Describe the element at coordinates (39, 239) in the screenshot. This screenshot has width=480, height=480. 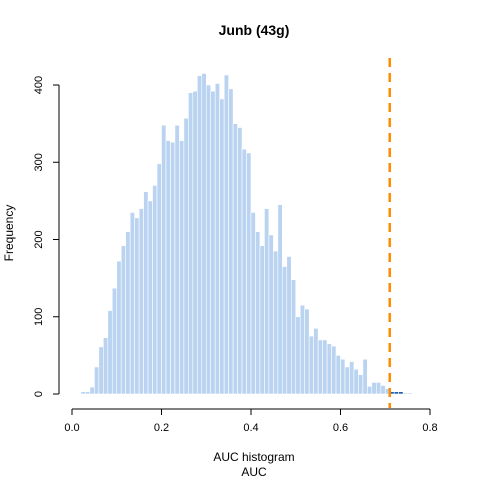
I see `y-tick-label: 200` at that location.